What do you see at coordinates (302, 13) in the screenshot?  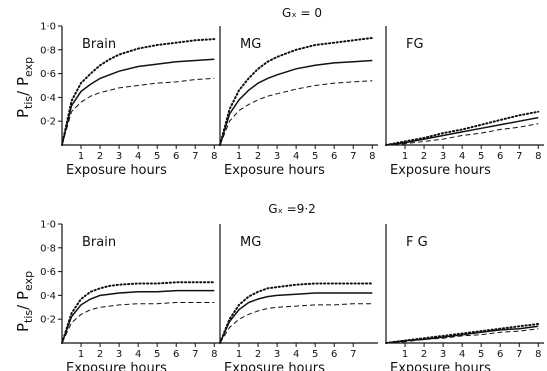 I see `row-label-gx0: Gₓ = 0` at bounding box center [302, 13].